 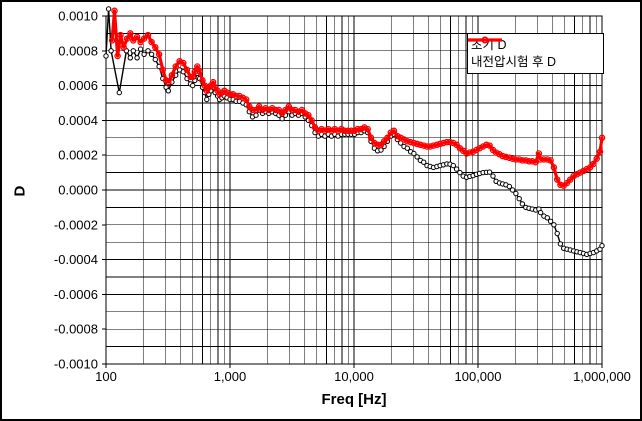 I want to click on y-tick-label: 0.0004, so click(x=78, y=120).